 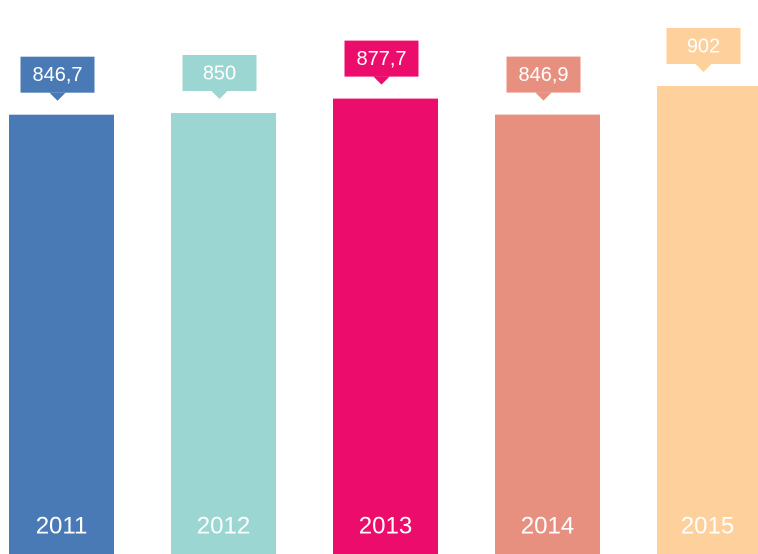 I want to click on data-label: 877,7, so click(x=381, y=59).